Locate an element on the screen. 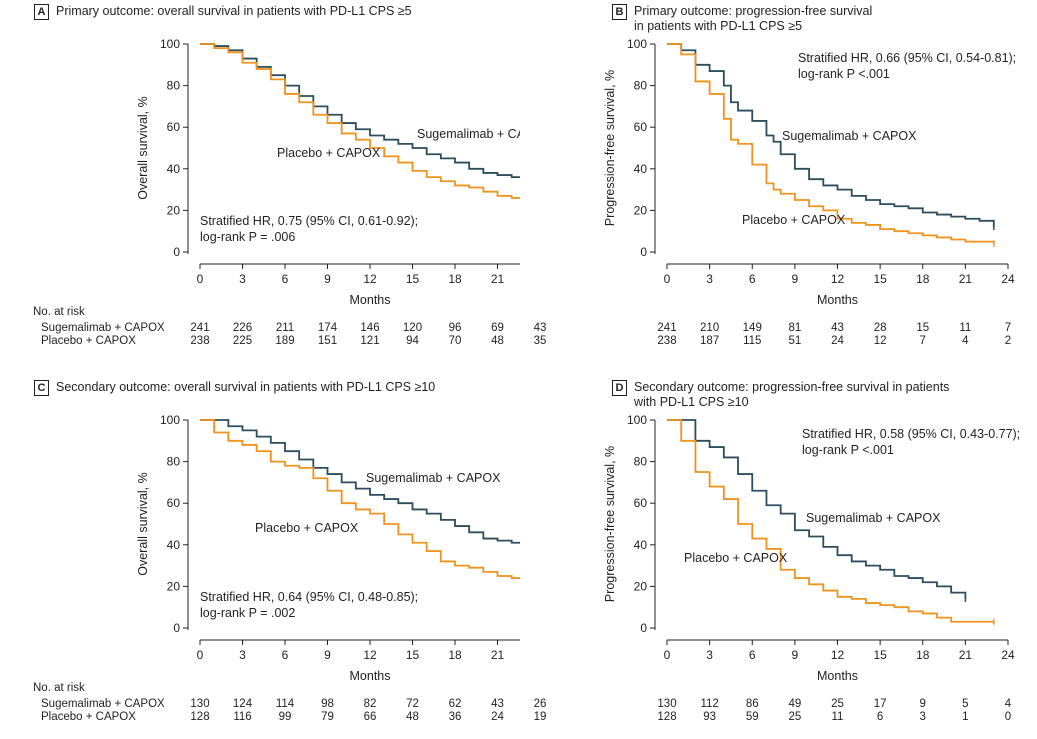 The height and width of the screenshot is (739, 1037). risk-count: 12 is located at coordinates (880, 341).